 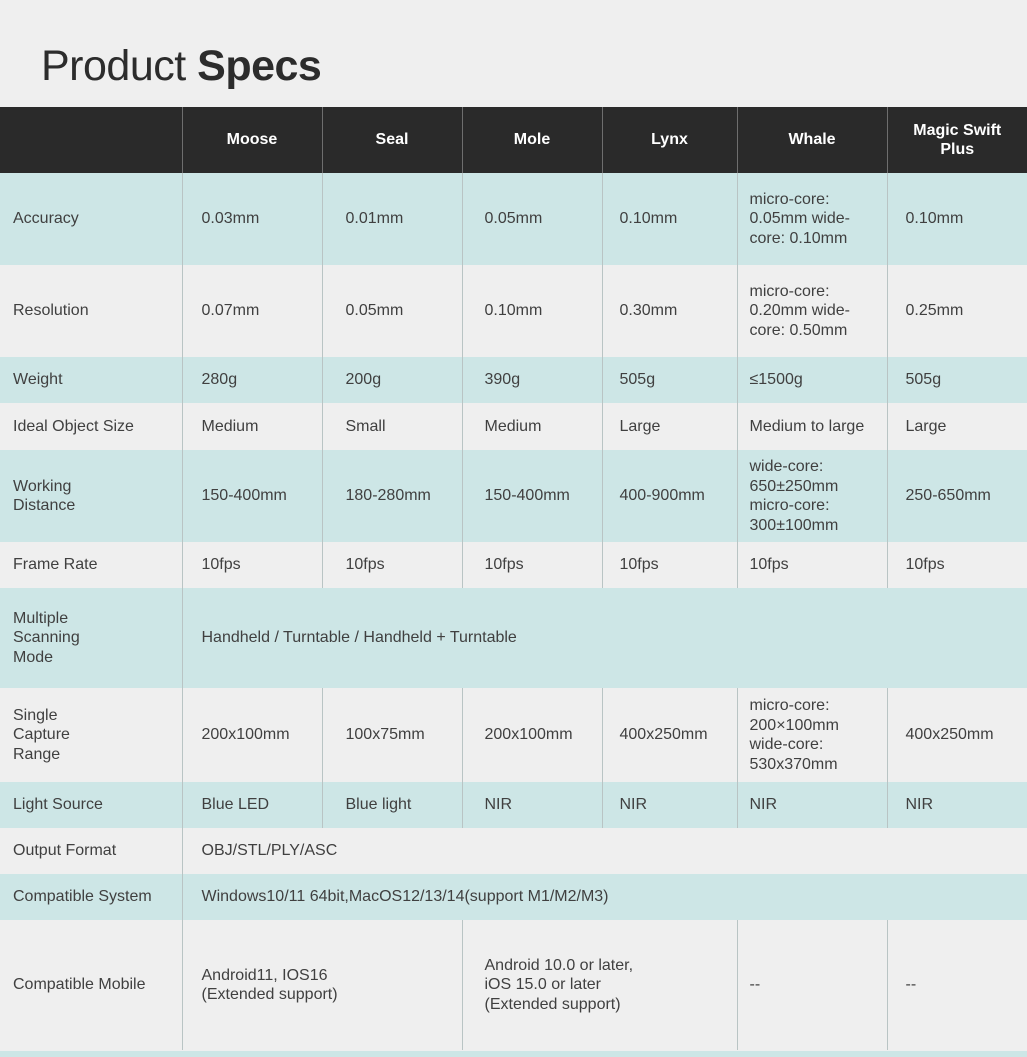 I want to click on row-label: Compatible Mobile, so click(x=91, y=985).